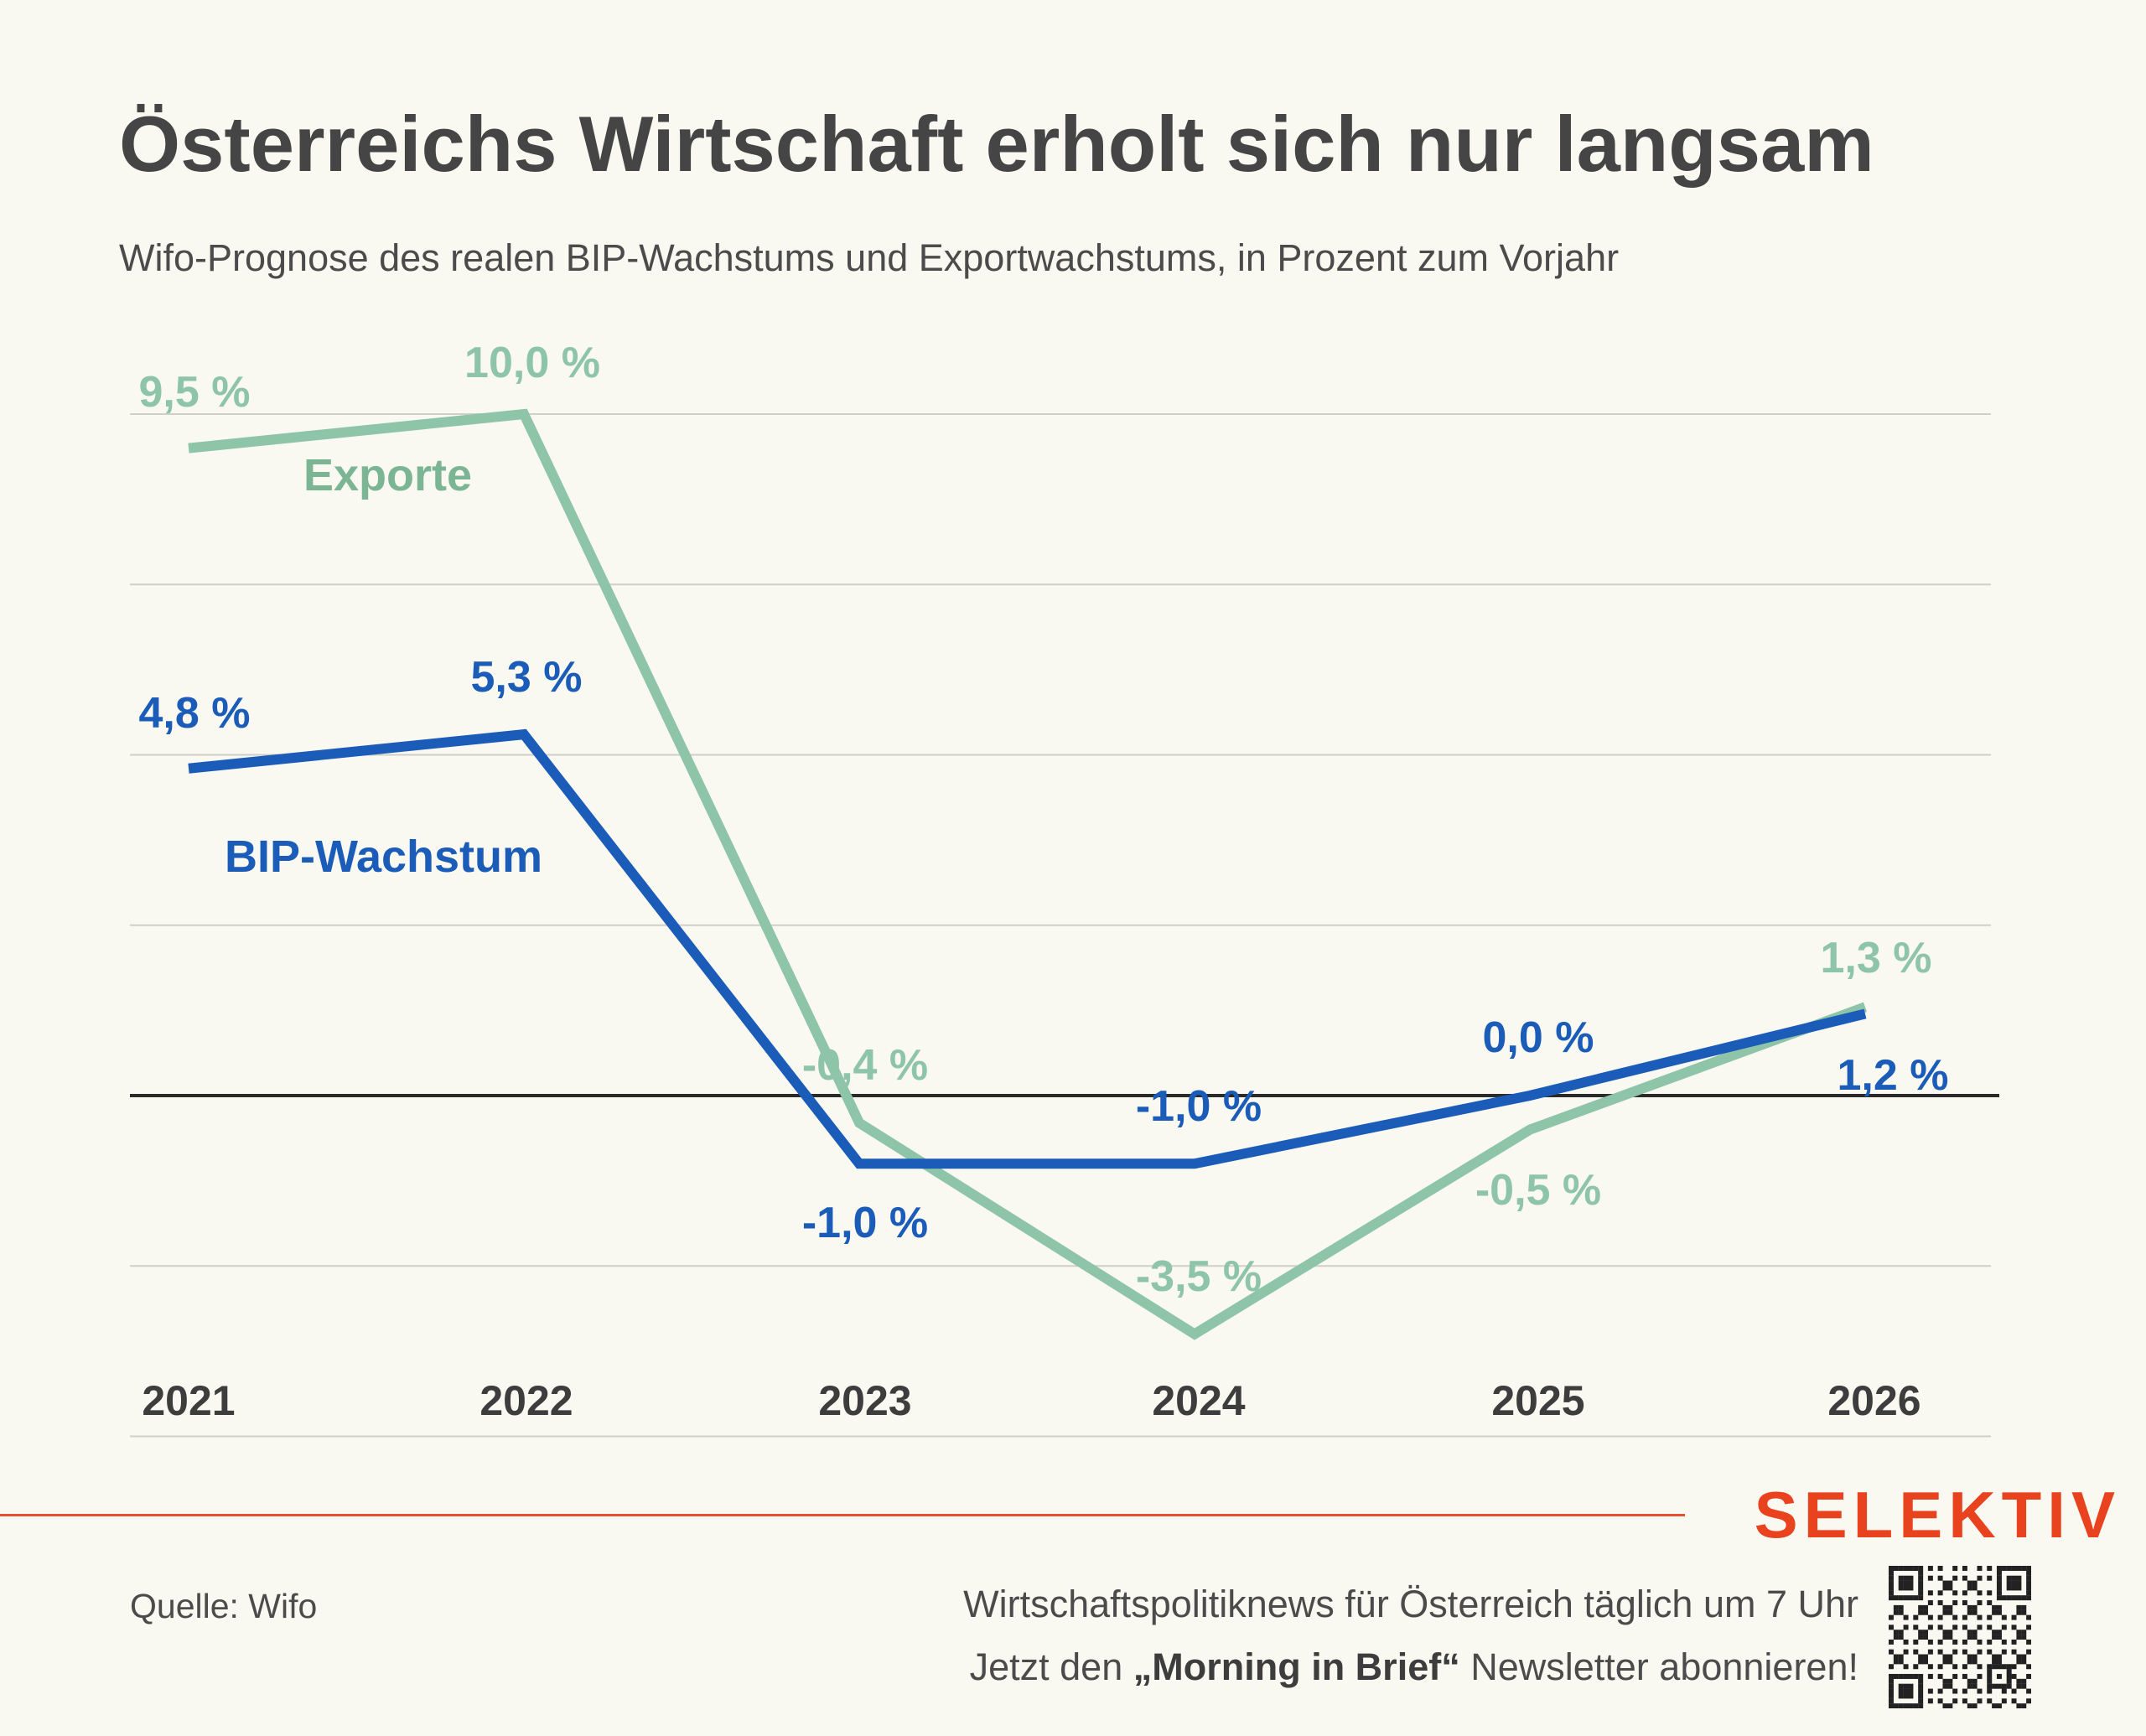  Describe the element at coordinates (1874, 1400) in the screenshot. I see `x-tick-label: 2026` at that location.